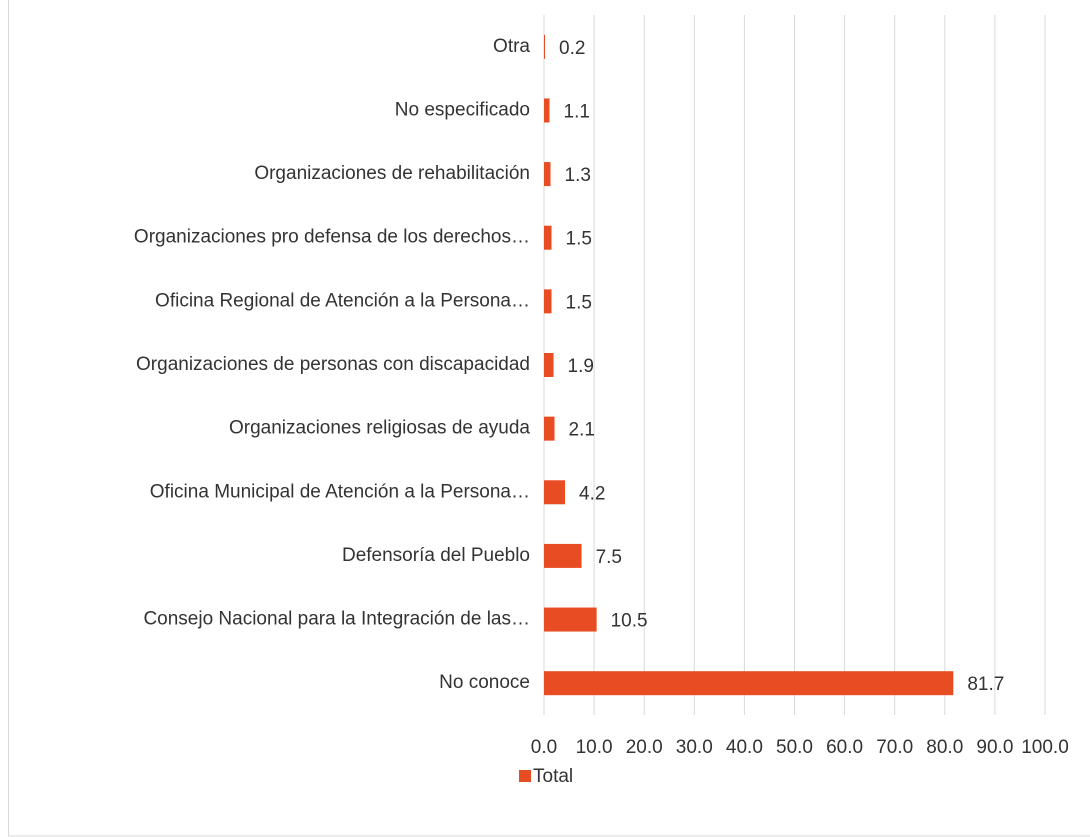 The width and height of the screenshot is (1090, 837). Describe the element at coordinates (744, 747) in the screenshot. I see `x-tick-label: 40.0` at that location.